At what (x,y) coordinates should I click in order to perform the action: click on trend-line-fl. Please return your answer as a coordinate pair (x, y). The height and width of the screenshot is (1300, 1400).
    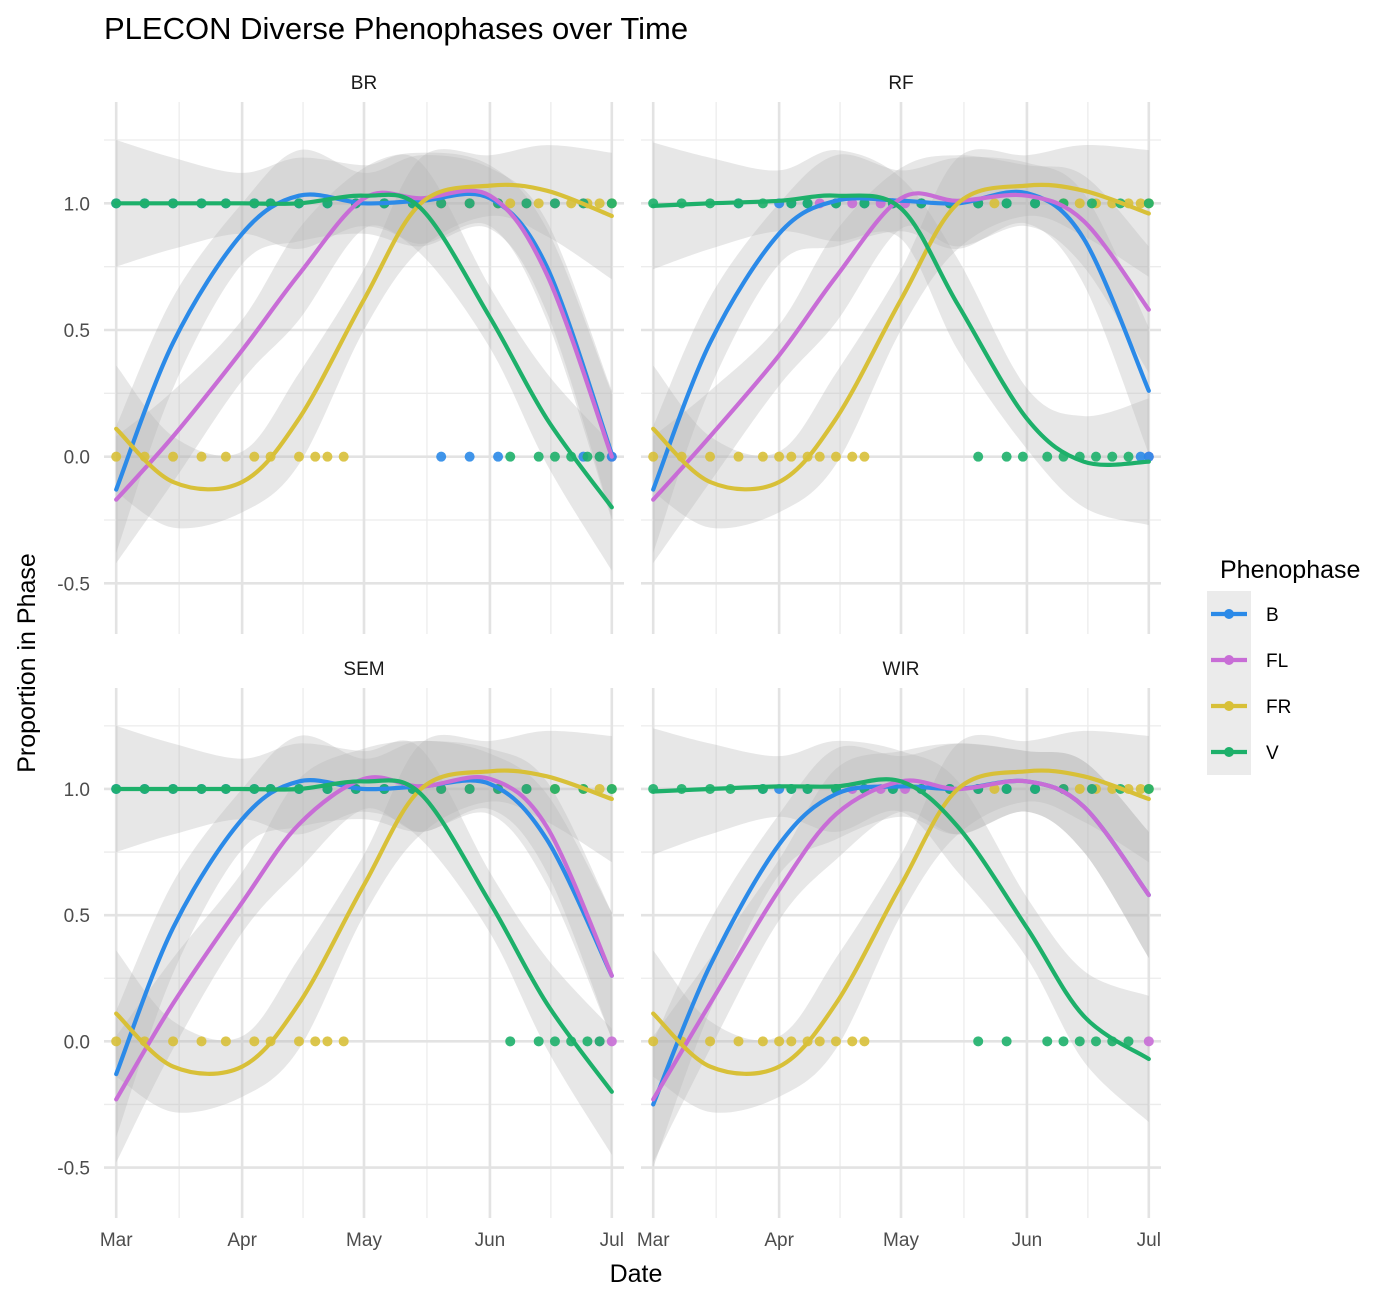
    Looking at the image, I should click on (364, 345).